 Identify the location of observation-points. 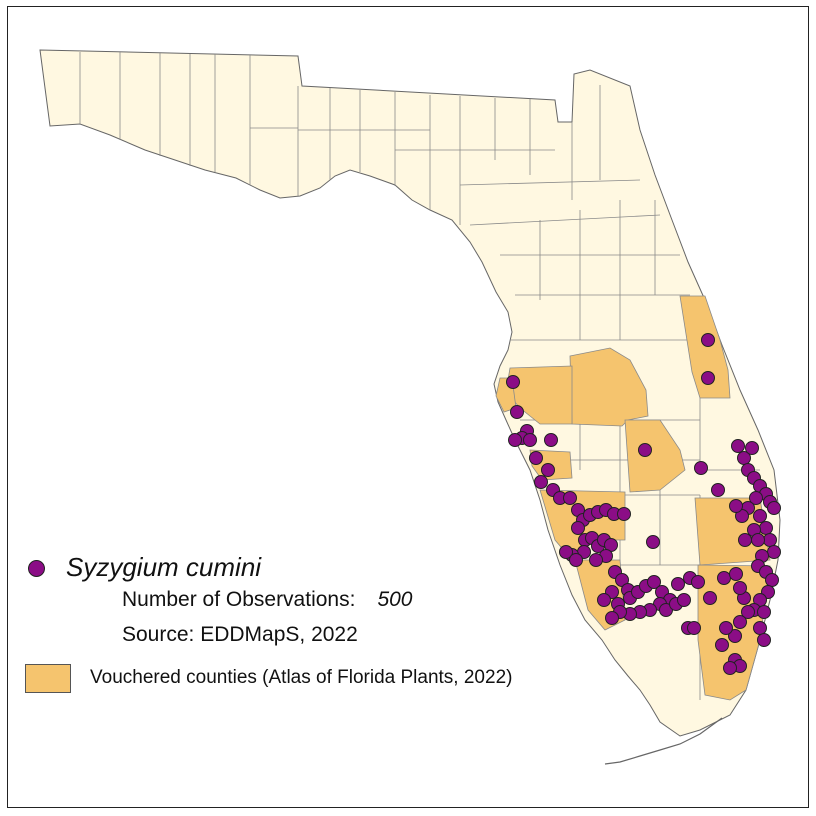
(643, 504).